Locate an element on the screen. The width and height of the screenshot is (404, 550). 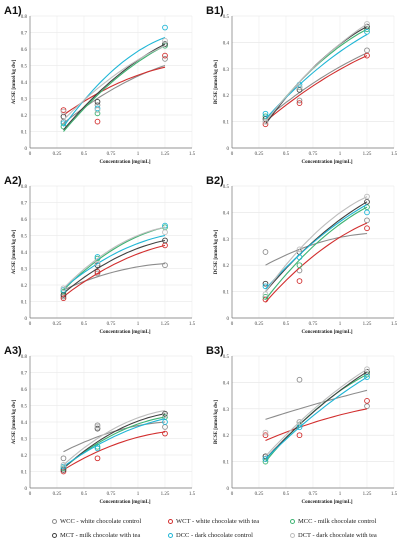
panel-label: B3) is located at coordinates (215, 351).